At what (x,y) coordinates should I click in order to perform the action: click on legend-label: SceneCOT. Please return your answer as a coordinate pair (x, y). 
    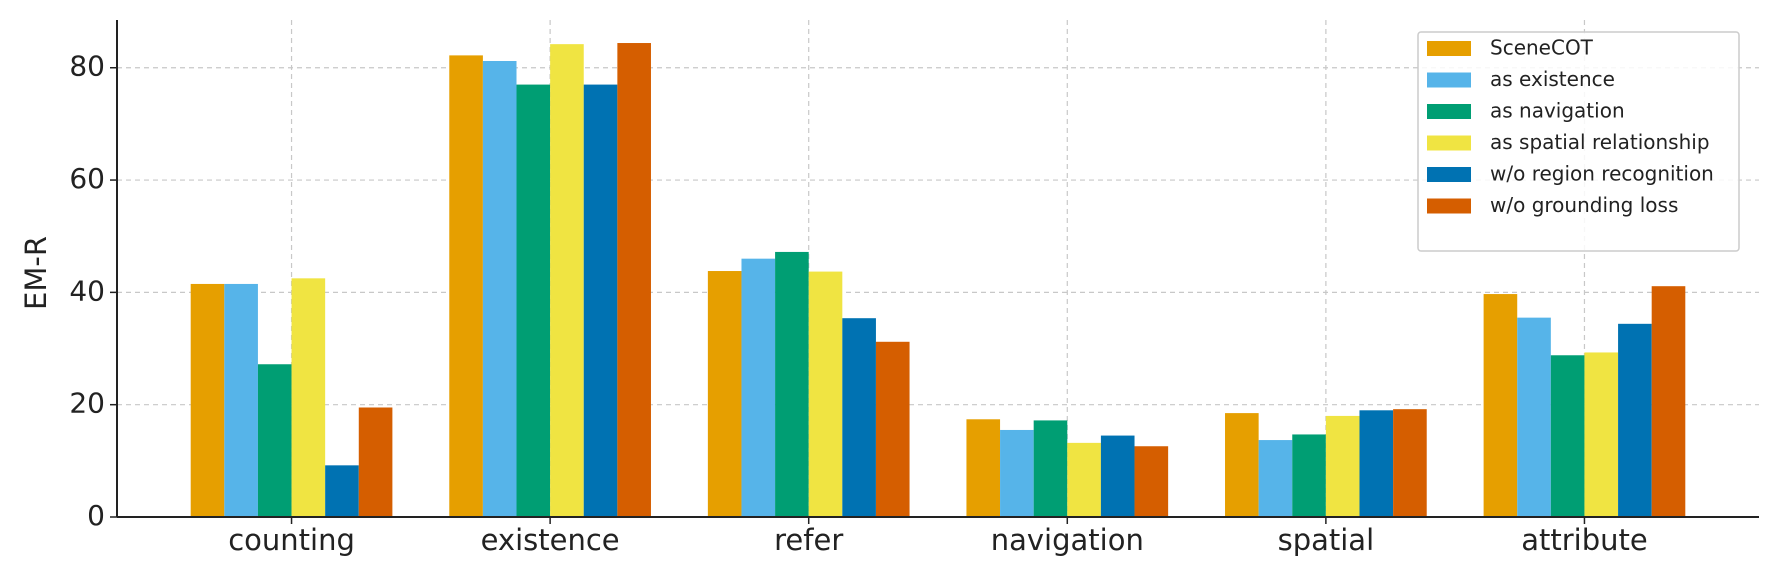
    Looking at the image, I should click on (1542, 48).